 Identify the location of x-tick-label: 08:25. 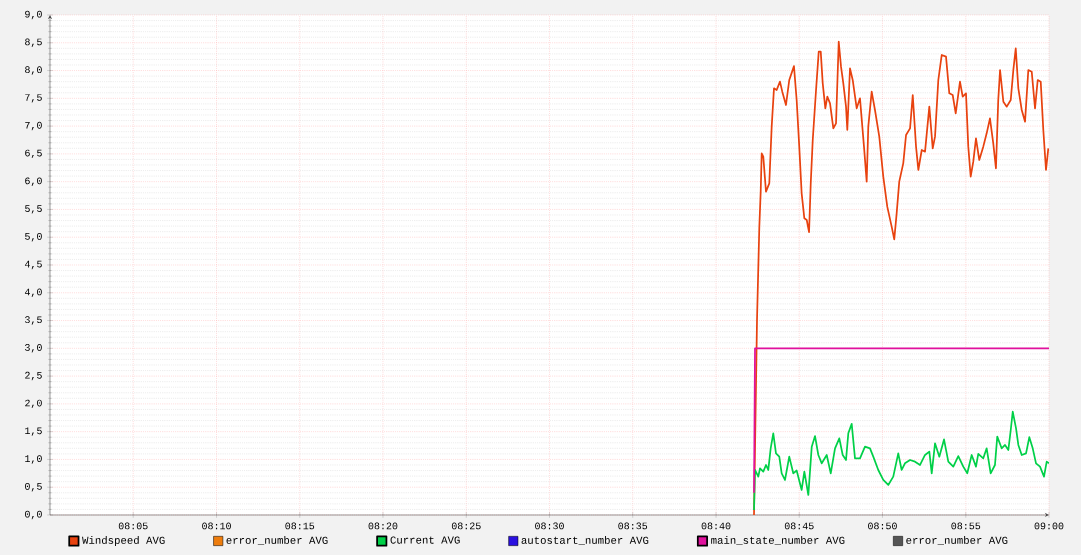
(466, 526).